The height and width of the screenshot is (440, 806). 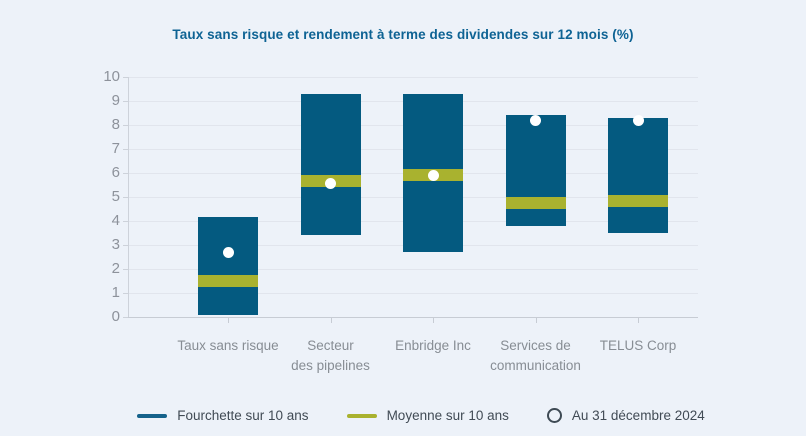 I want to click on y-axis-label: 4, so click(x=115, y=220).